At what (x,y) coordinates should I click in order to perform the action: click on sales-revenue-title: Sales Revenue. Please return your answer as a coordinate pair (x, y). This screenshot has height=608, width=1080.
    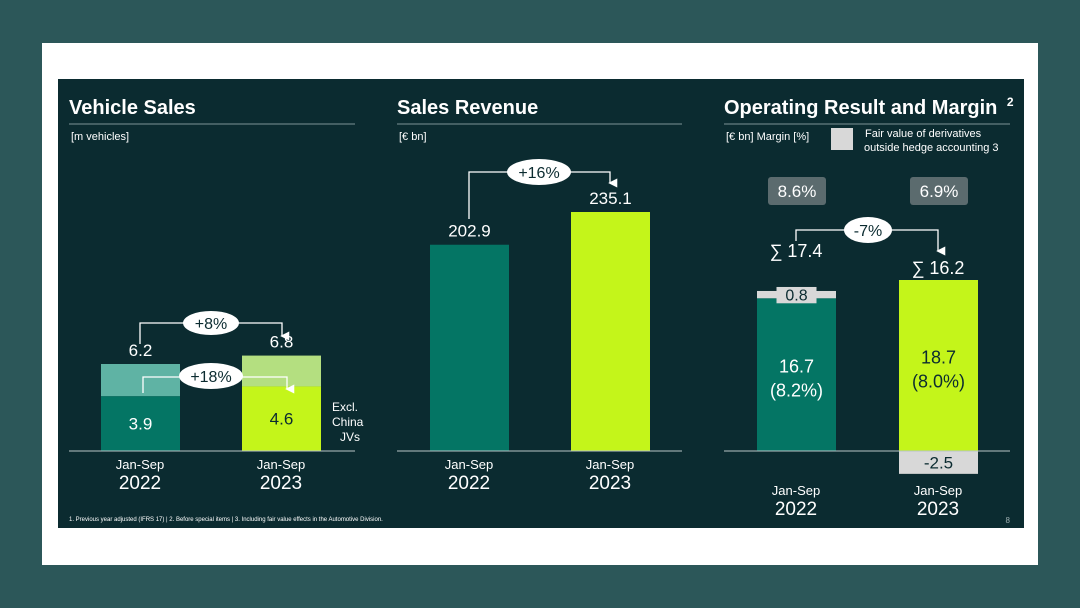
    Looking at the image, I should click on (467, 108).